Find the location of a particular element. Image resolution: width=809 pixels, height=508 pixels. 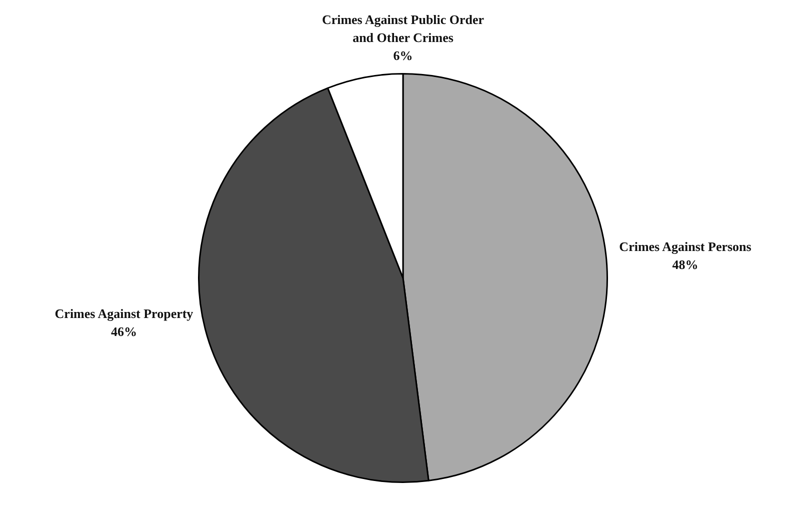

data-label: 46% is located at coordinates (123, 332).